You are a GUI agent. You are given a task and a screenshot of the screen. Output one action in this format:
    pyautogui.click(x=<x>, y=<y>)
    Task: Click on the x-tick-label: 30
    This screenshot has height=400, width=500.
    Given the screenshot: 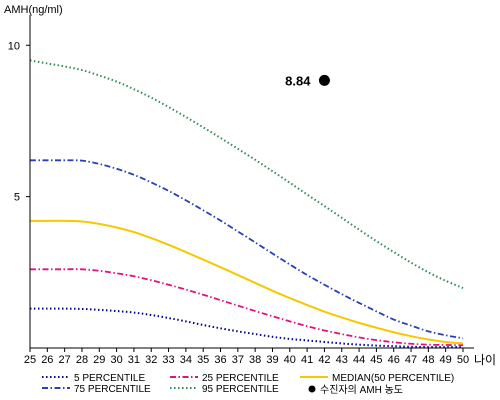 What is the action you would take?
    pyautogui.click(x=116, y=360)
    